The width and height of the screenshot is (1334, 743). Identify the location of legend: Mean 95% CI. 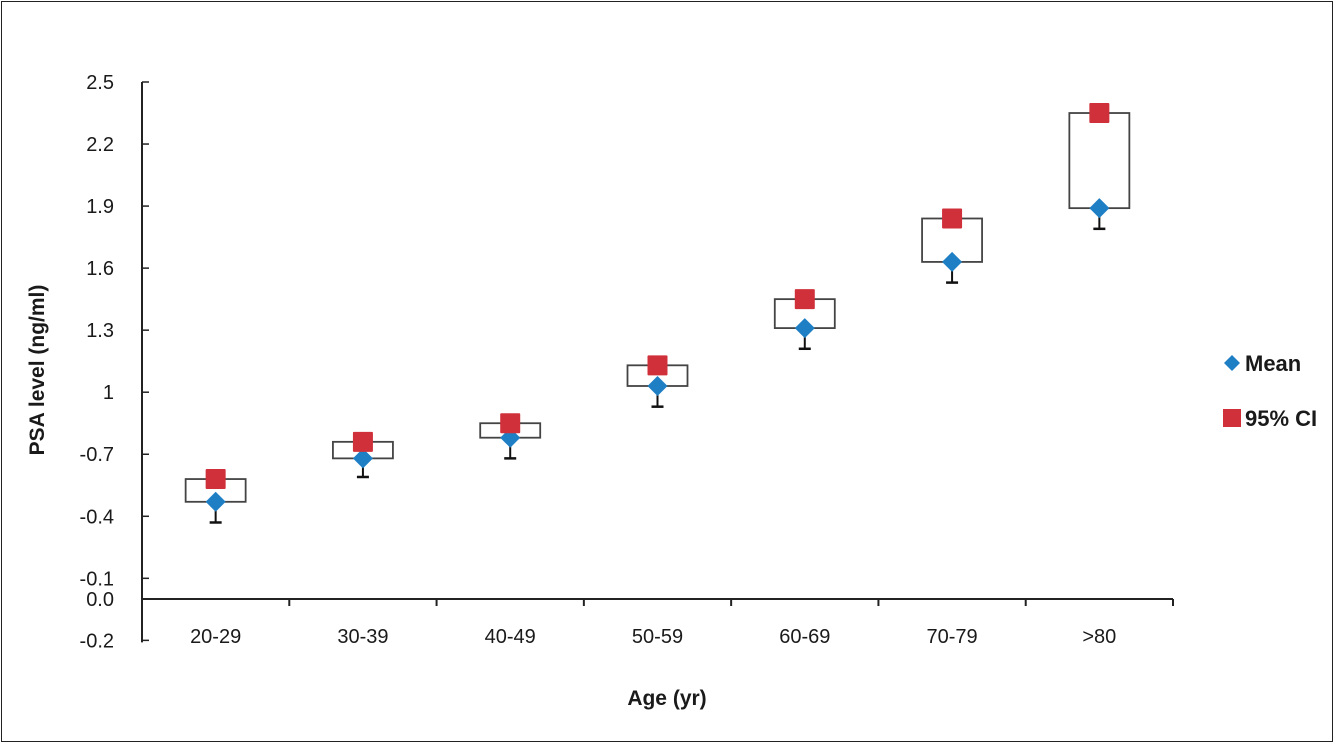
(1270, 391).